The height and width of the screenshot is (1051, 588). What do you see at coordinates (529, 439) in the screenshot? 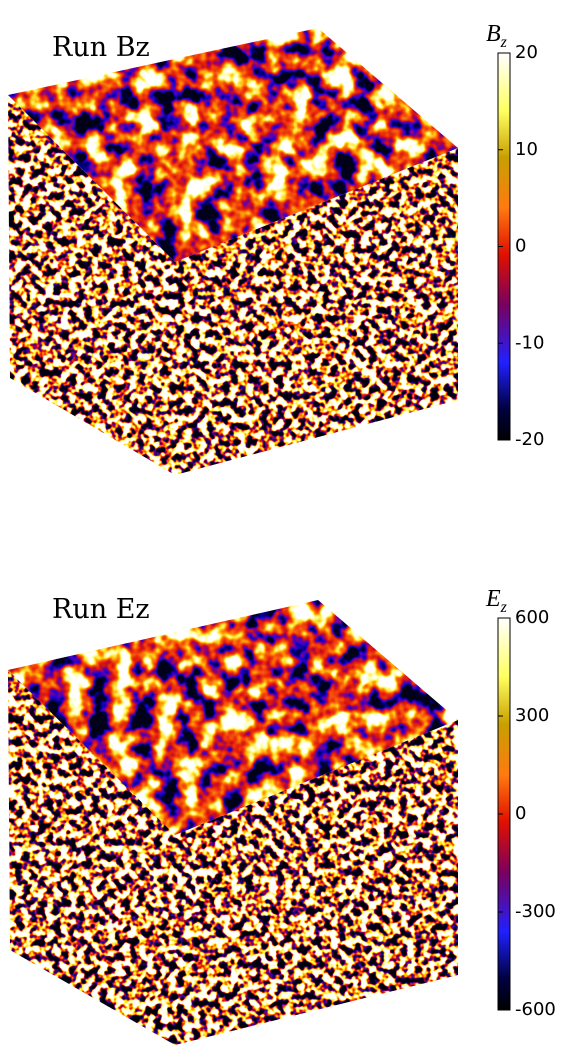
I see `colorbar-tick-label: -20` at bounding box center [529, 439].